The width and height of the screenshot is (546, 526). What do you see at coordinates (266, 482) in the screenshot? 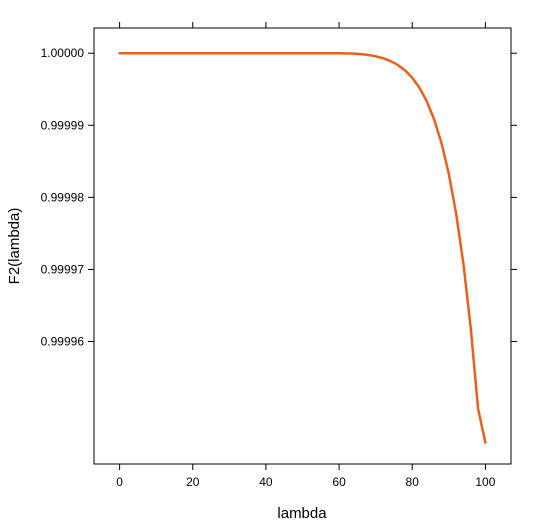
I see `x-tick-label: 40` at bounding box center [266, 482].